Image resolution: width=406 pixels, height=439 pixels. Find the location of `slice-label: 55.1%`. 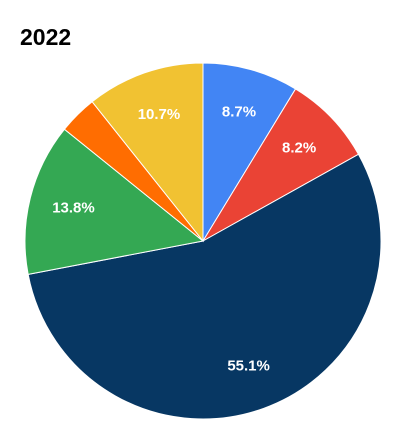

slice-label: 55.1% is located at coordinates (248, 365).